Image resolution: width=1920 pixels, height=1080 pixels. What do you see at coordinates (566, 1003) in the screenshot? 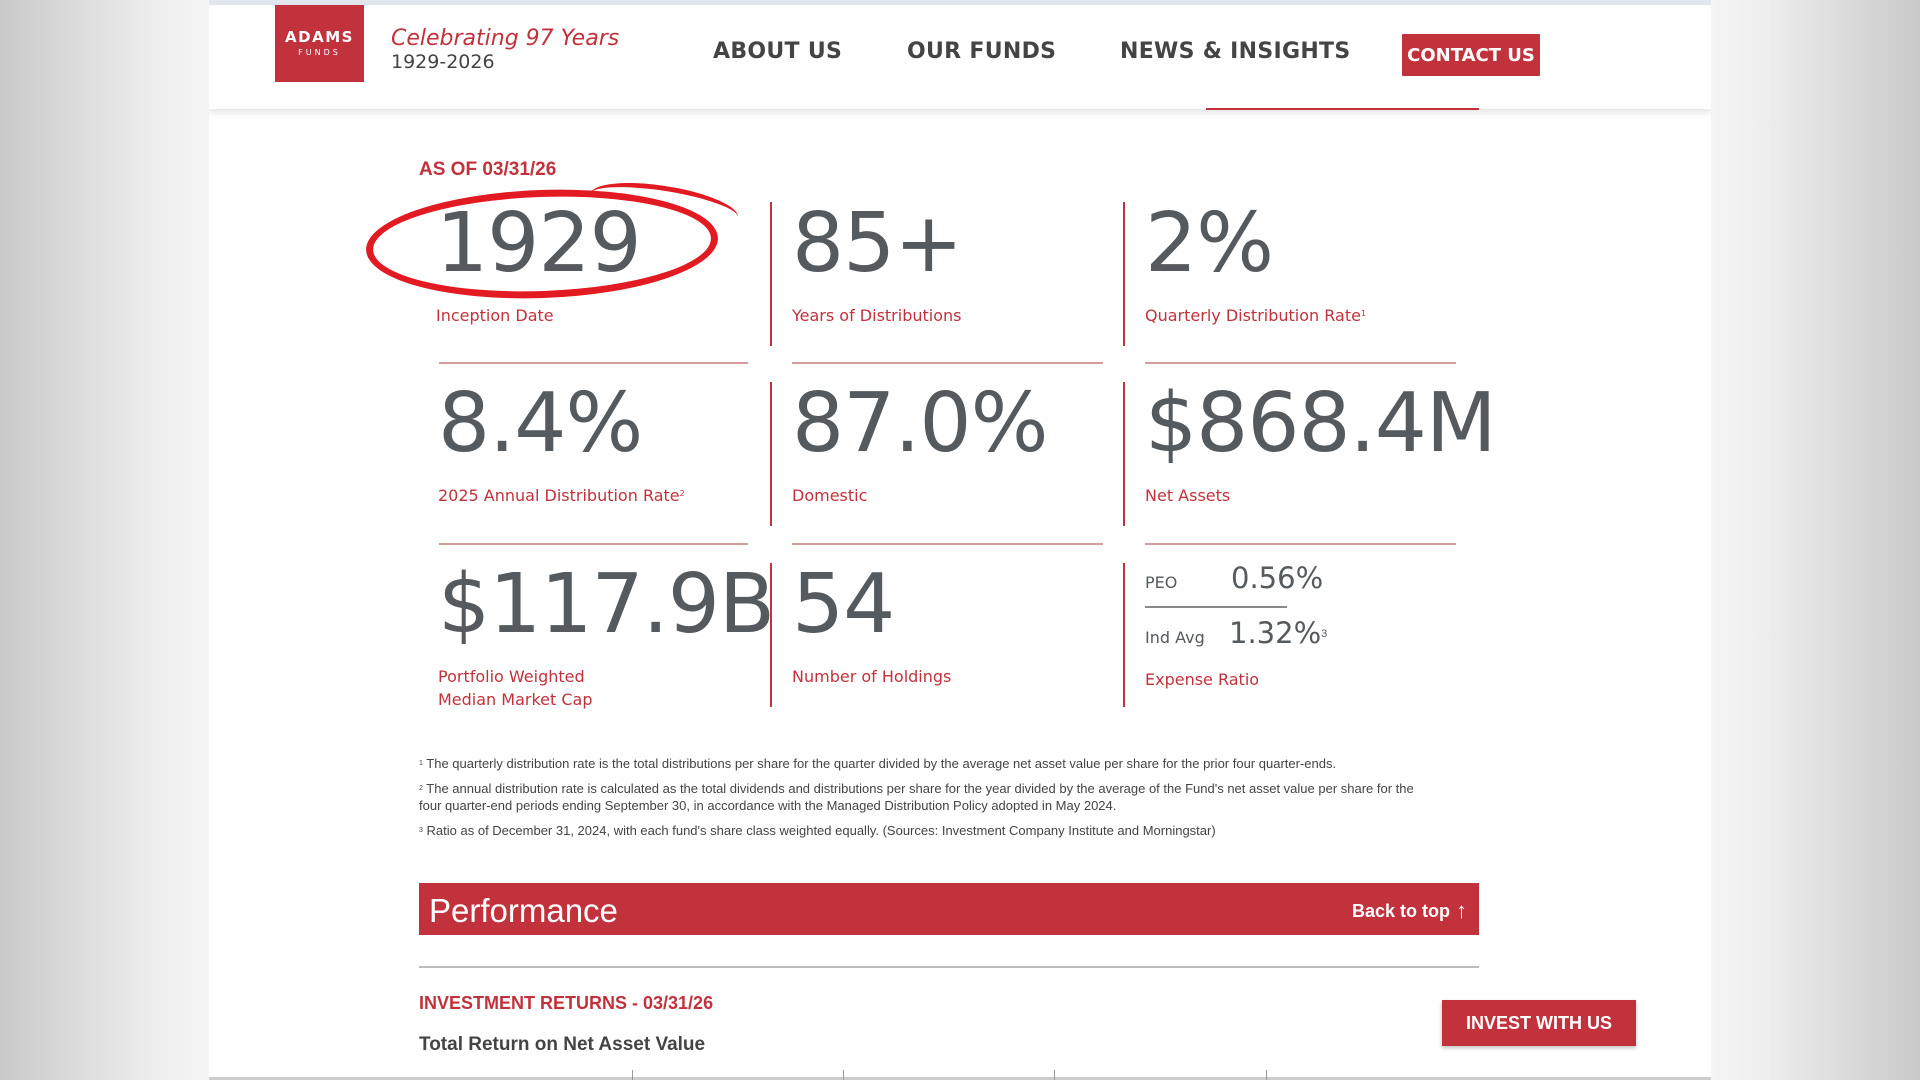
I see `investment-returns-heading: INVESTMENT RETURNS - 03/31/26` at bounding box center [566, 1003].